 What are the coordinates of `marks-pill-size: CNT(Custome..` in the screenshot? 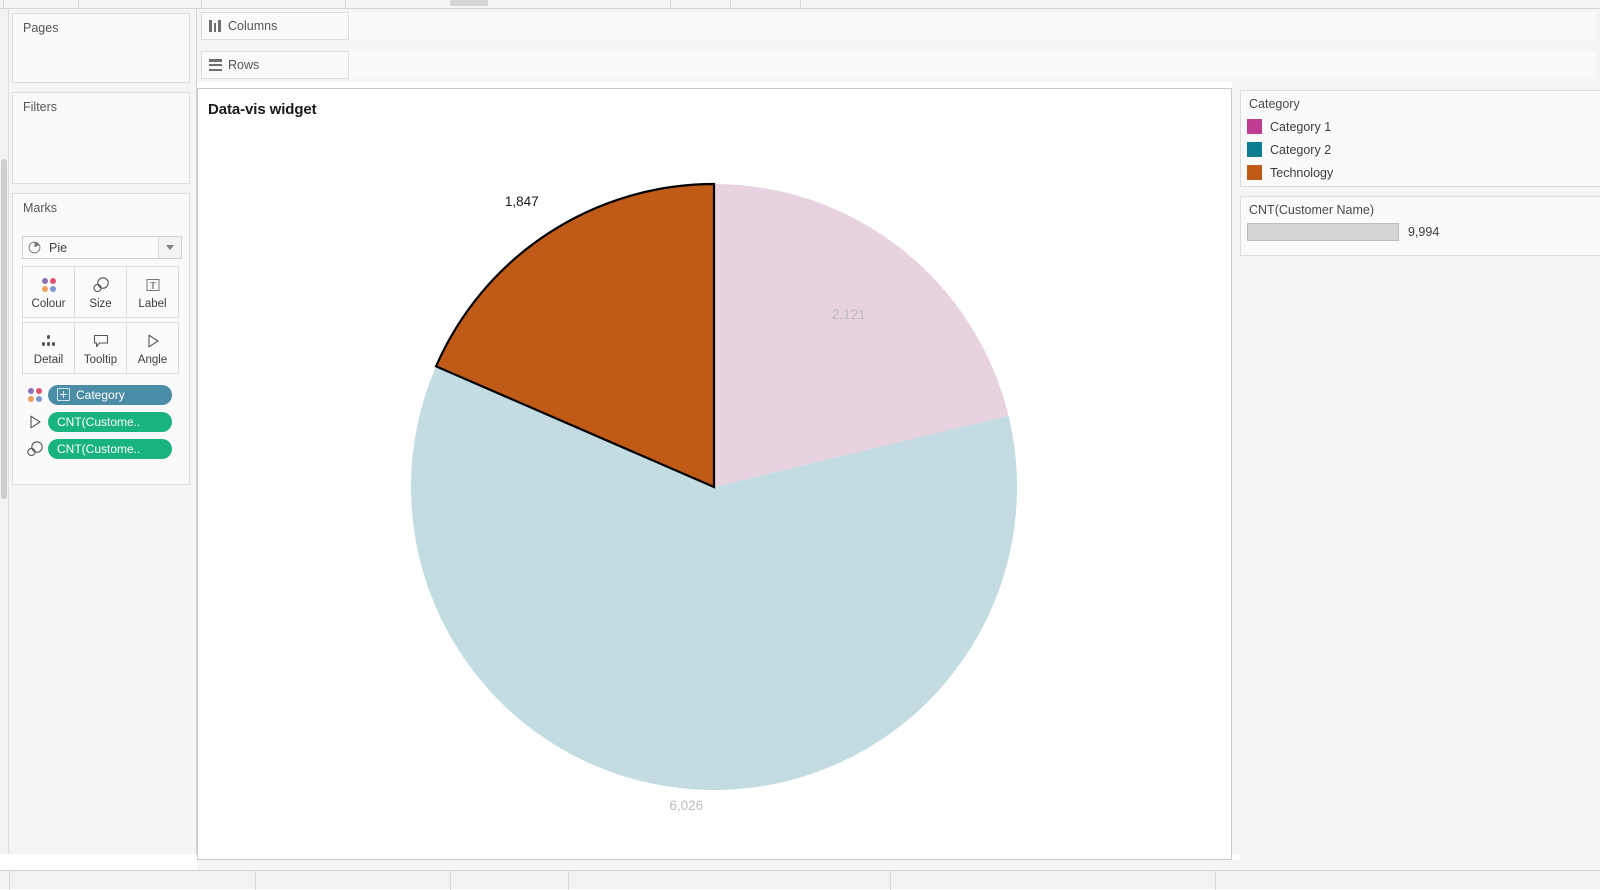 It's located at (104, 448).